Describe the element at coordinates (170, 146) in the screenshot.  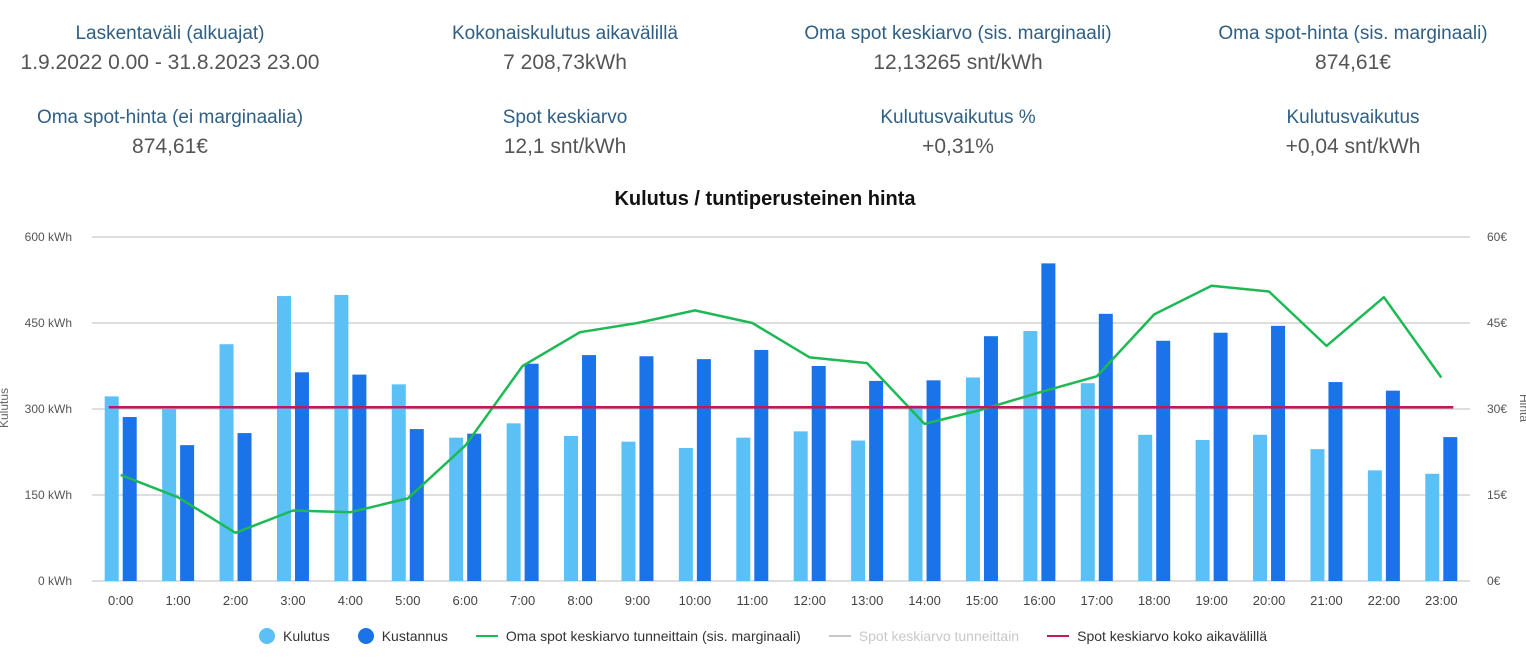
I see `stat-own-spot-price-no-margin: Oma spot-hinta (ei marginaalia) 874,61€` at that location.